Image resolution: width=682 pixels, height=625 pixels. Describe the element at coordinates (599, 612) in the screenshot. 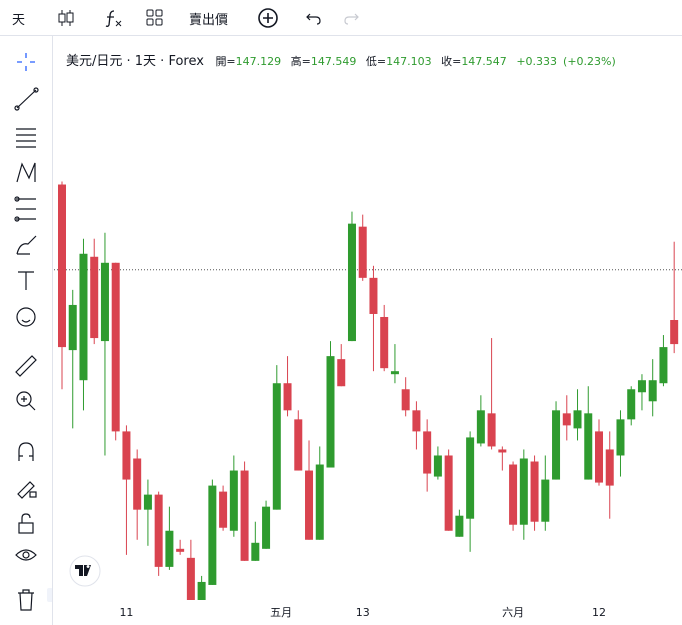

I see `x-tick-label: 12` at that location.